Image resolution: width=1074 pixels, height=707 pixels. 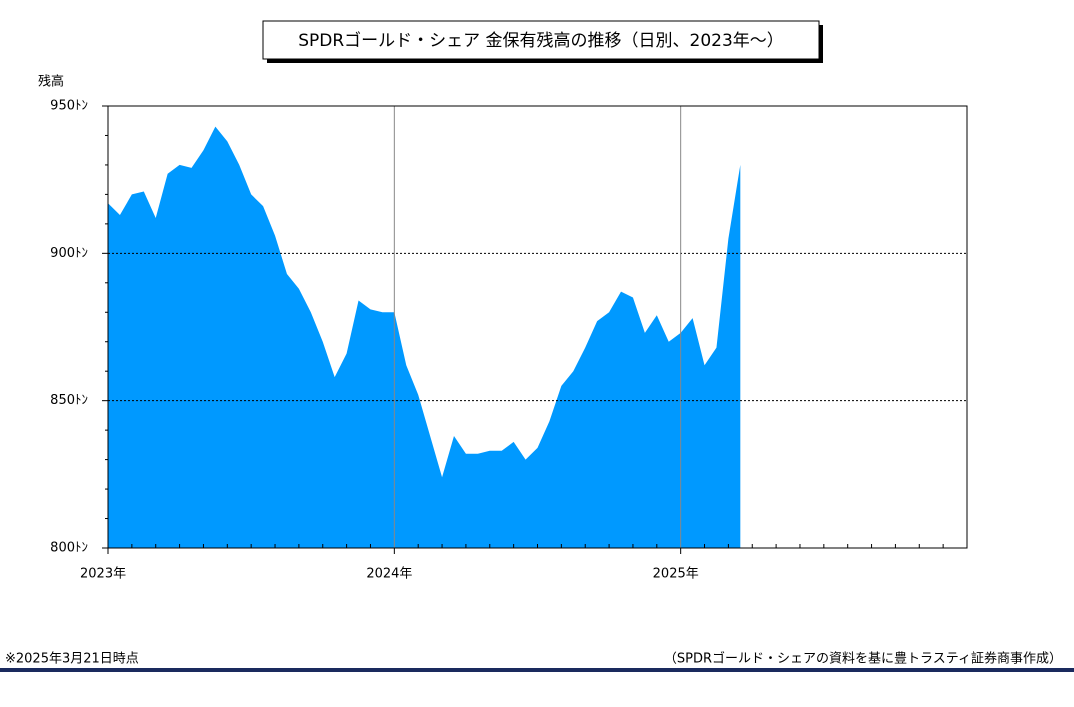 What do you see at coordinates (863, 659) in the screenshot?
I see `source: （SPDRゴールド・シェアの資料を基に豊トラスティ証券商事作成）` at bounding box center [863, 659].